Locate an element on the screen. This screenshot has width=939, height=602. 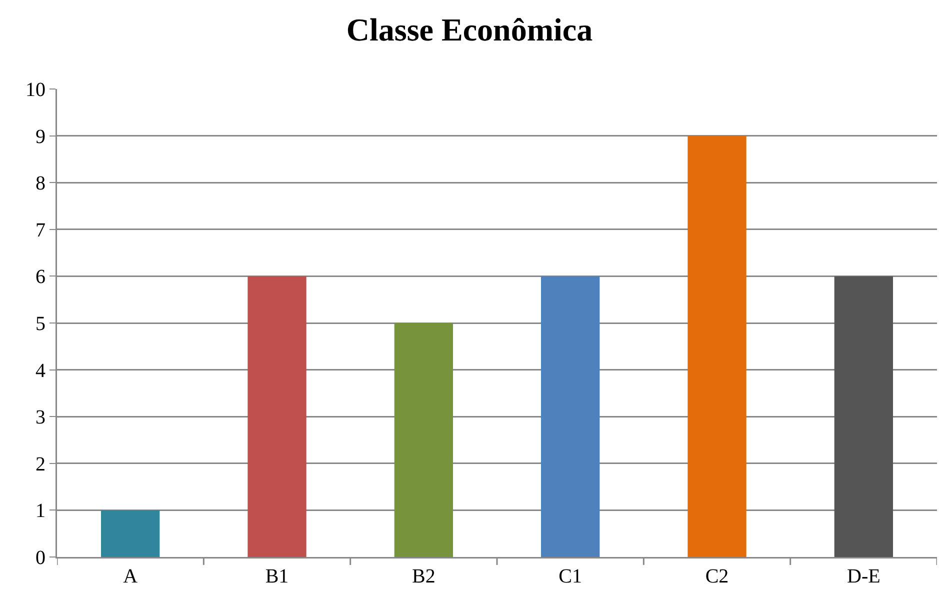
y-tick-label: 4 is located at coordinates (41, 371).